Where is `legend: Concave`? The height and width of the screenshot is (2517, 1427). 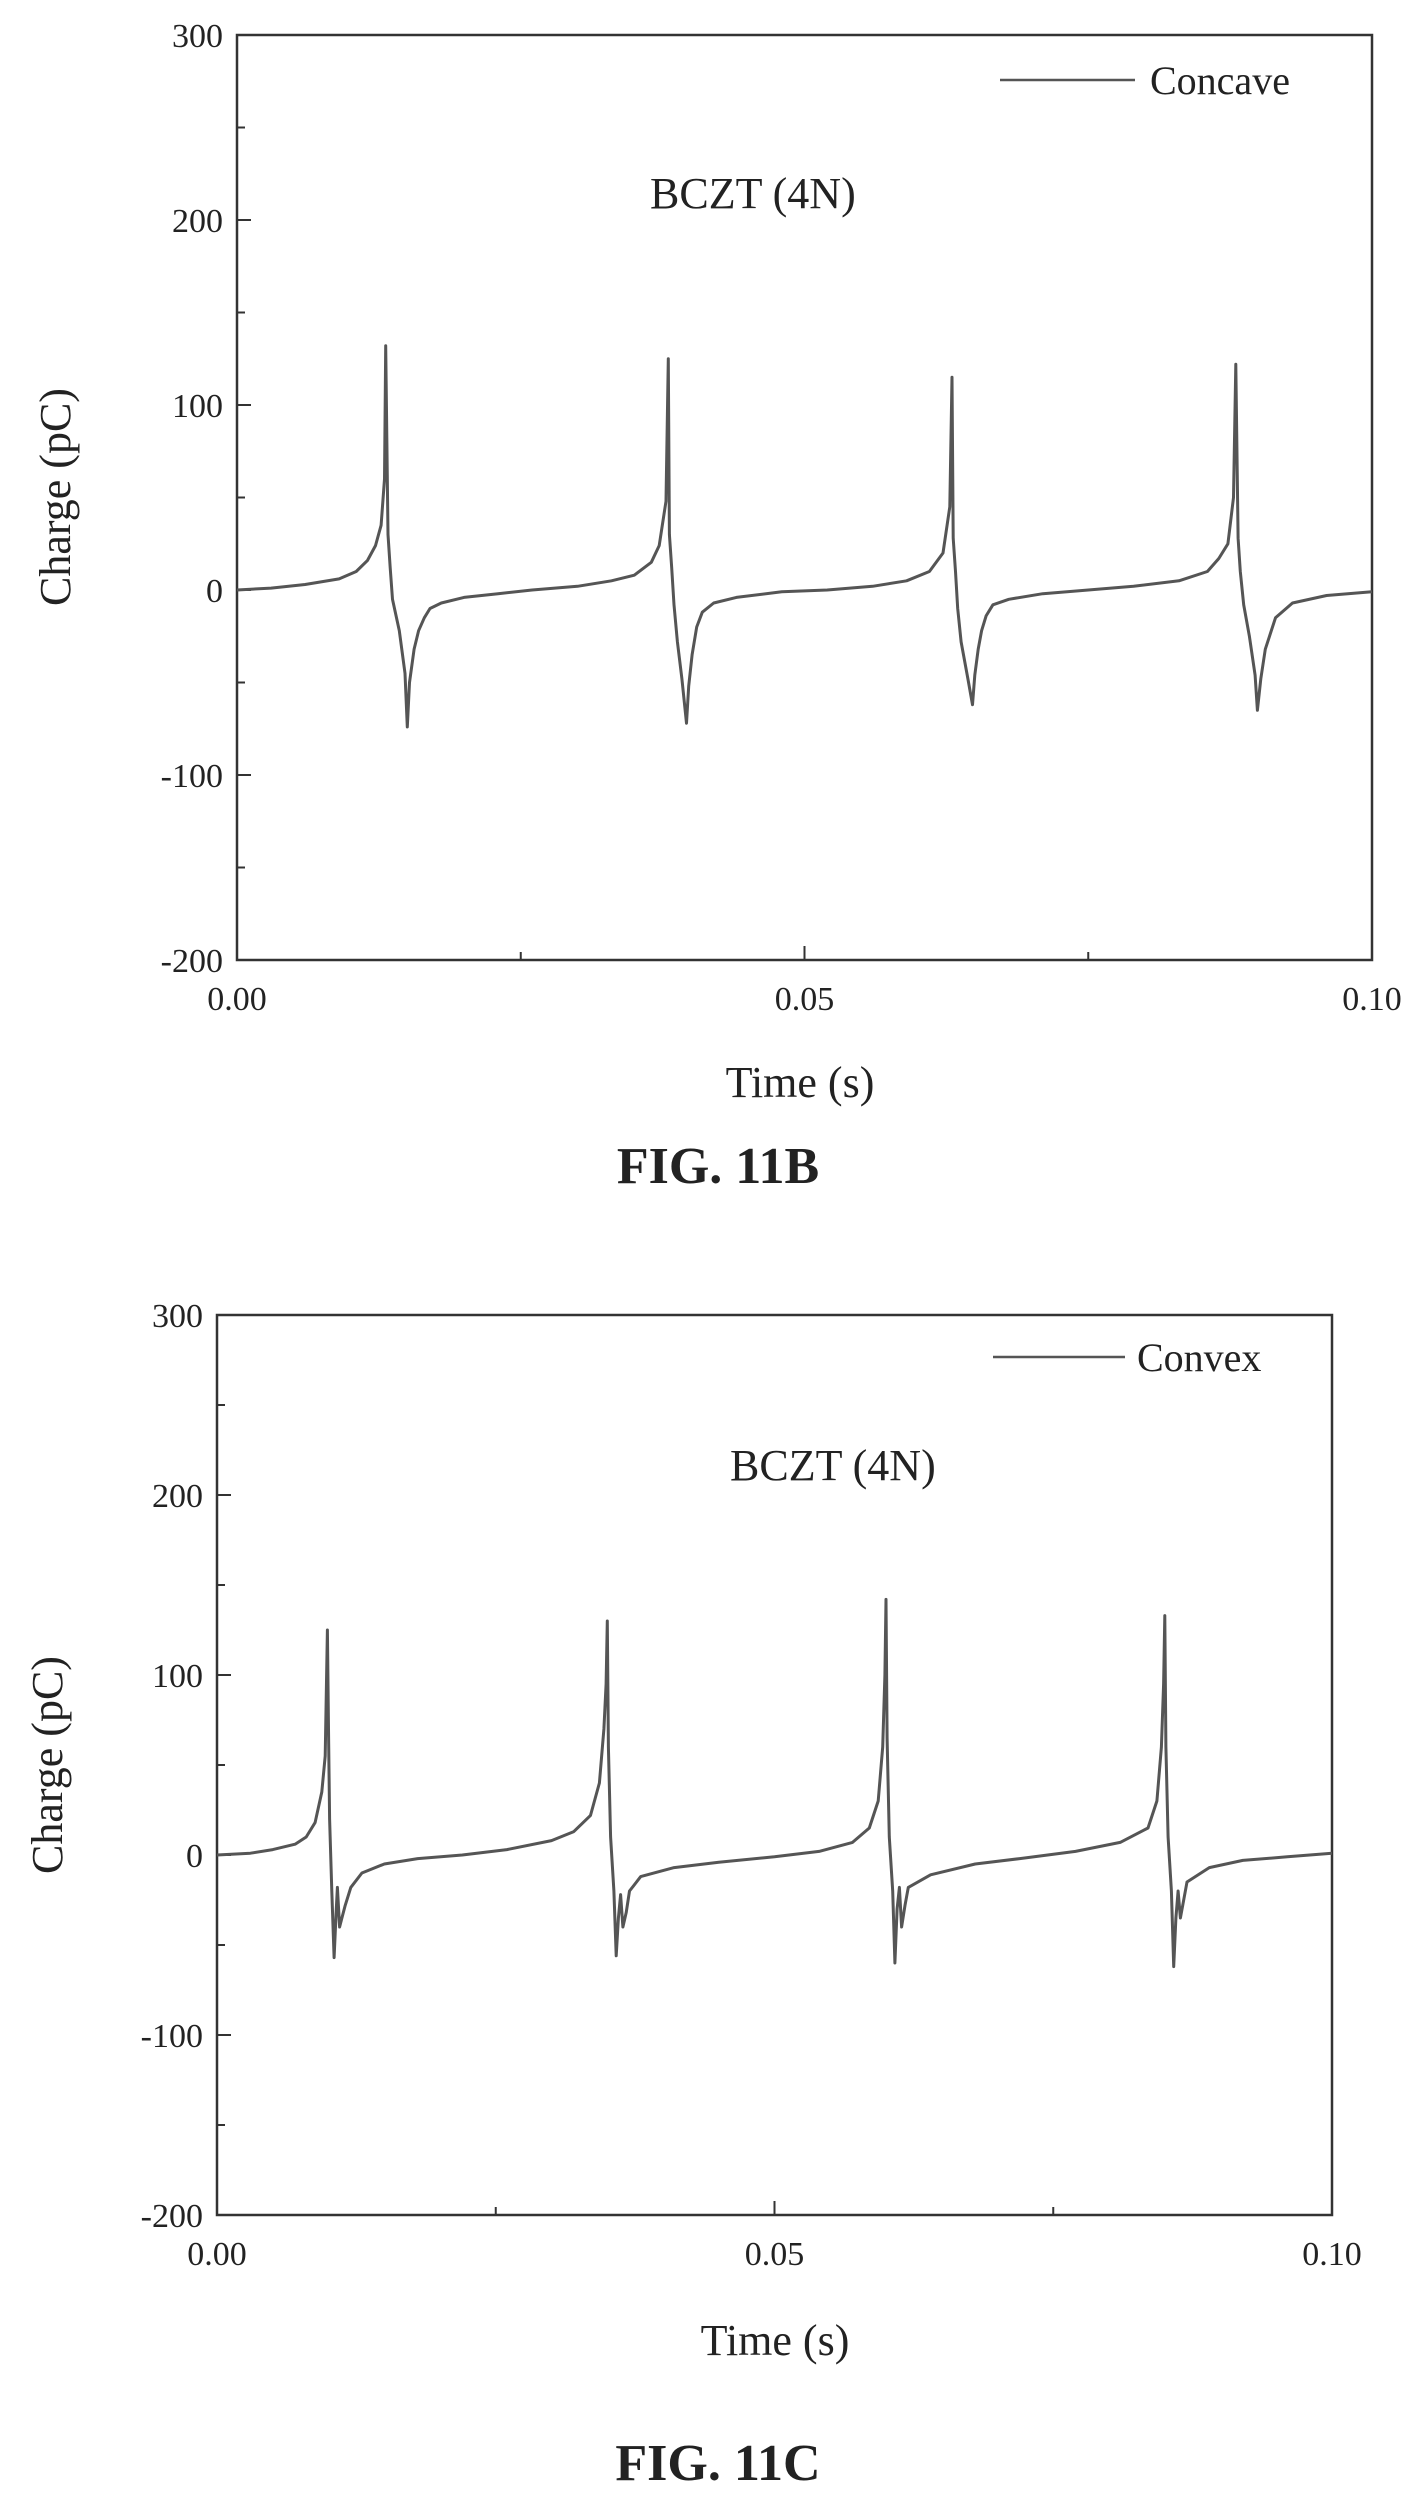
legend: Concave is located at coordinates (1145, 80).